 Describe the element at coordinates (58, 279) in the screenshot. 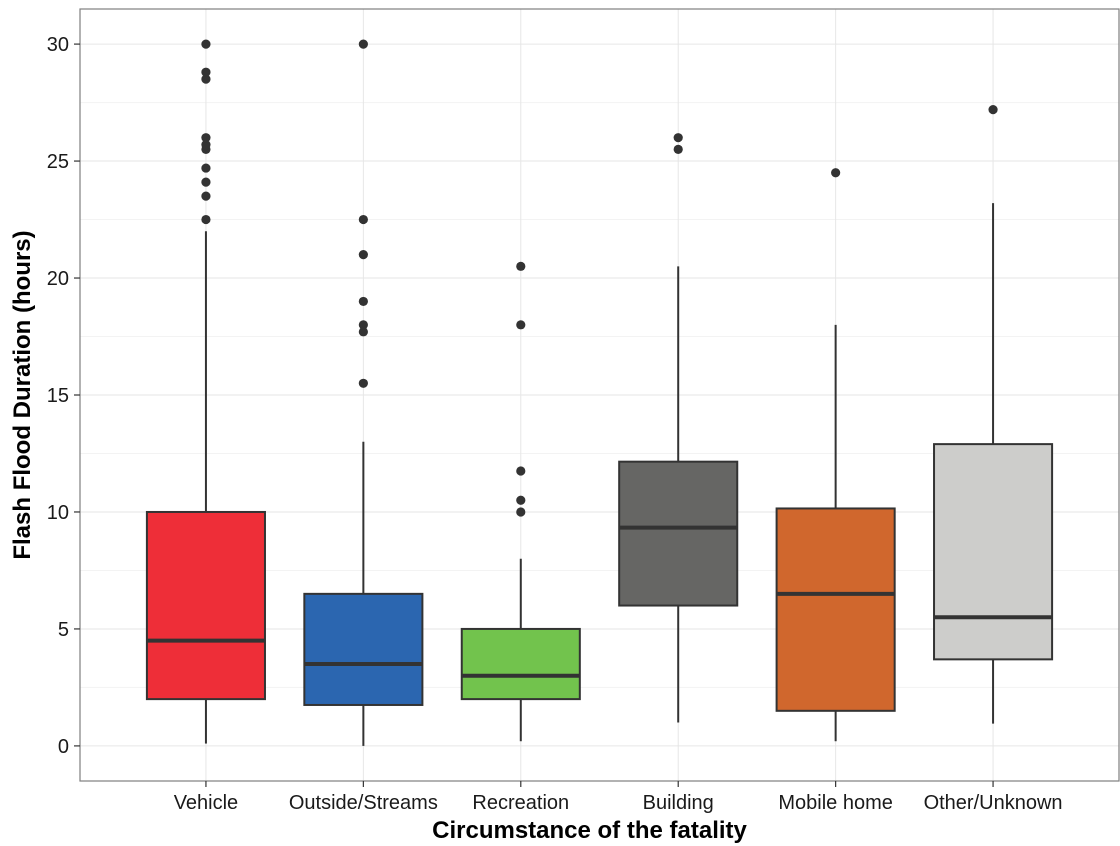

I see `y-tick-label: 20` at that location.